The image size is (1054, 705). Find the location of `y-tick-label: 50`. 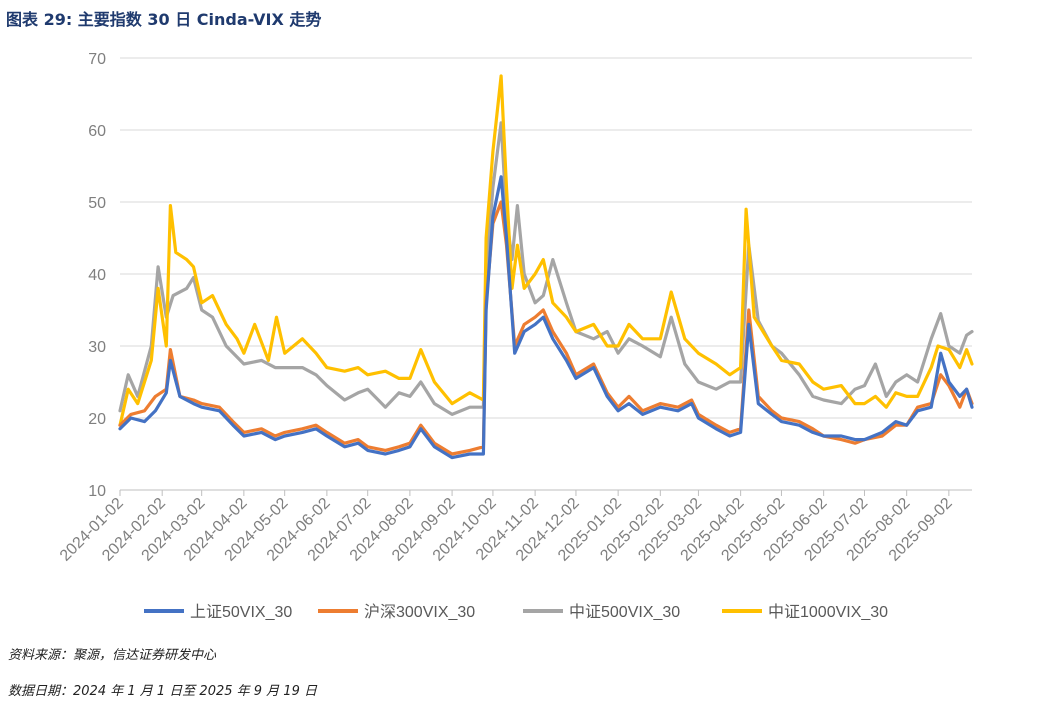

y-tick-label: 50 is located at coordinates (97, 203).